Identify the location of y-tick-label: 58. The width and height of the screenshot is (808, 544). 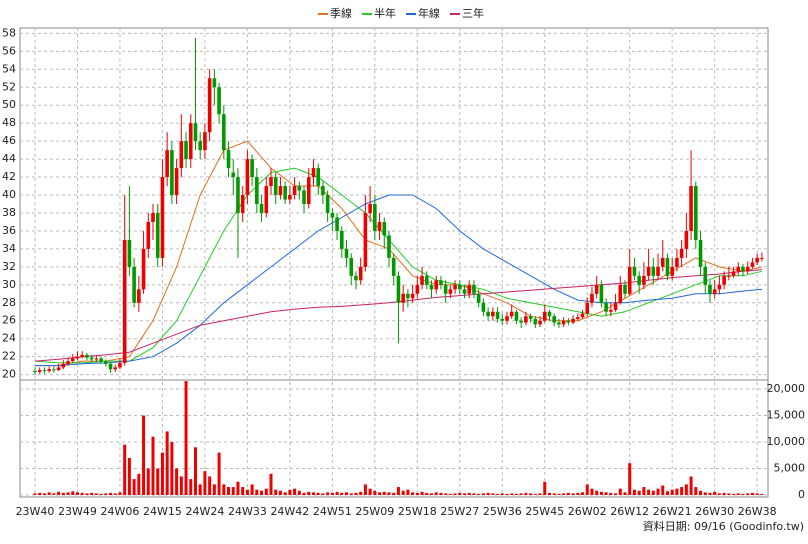
(9, 32).